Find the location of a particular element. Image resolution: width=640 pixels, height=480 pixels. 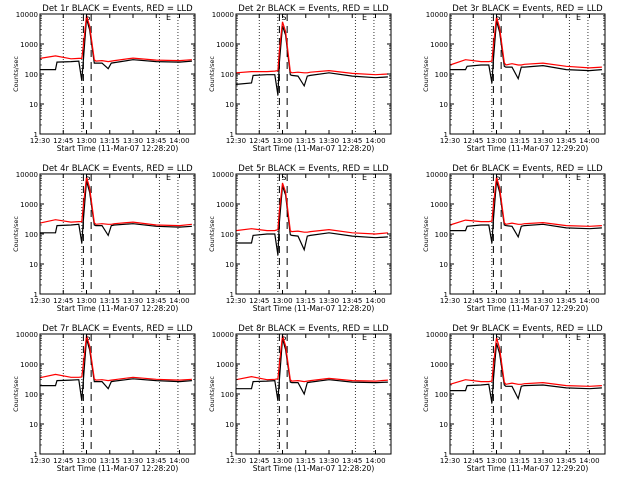

chart-title: Det 6r BLACK = Events, RED = LLD is located at coordinates (527, 169).